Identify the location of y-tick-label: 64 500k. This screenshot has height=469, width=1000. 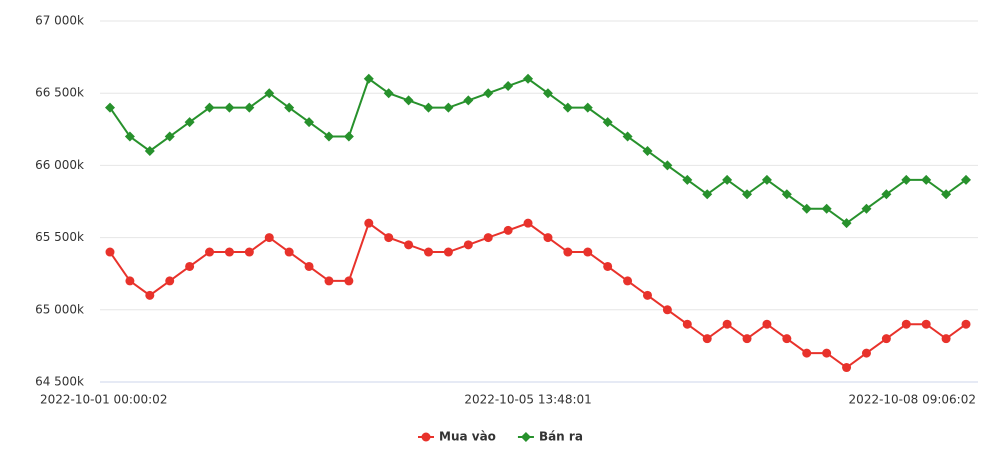
(59, 382).